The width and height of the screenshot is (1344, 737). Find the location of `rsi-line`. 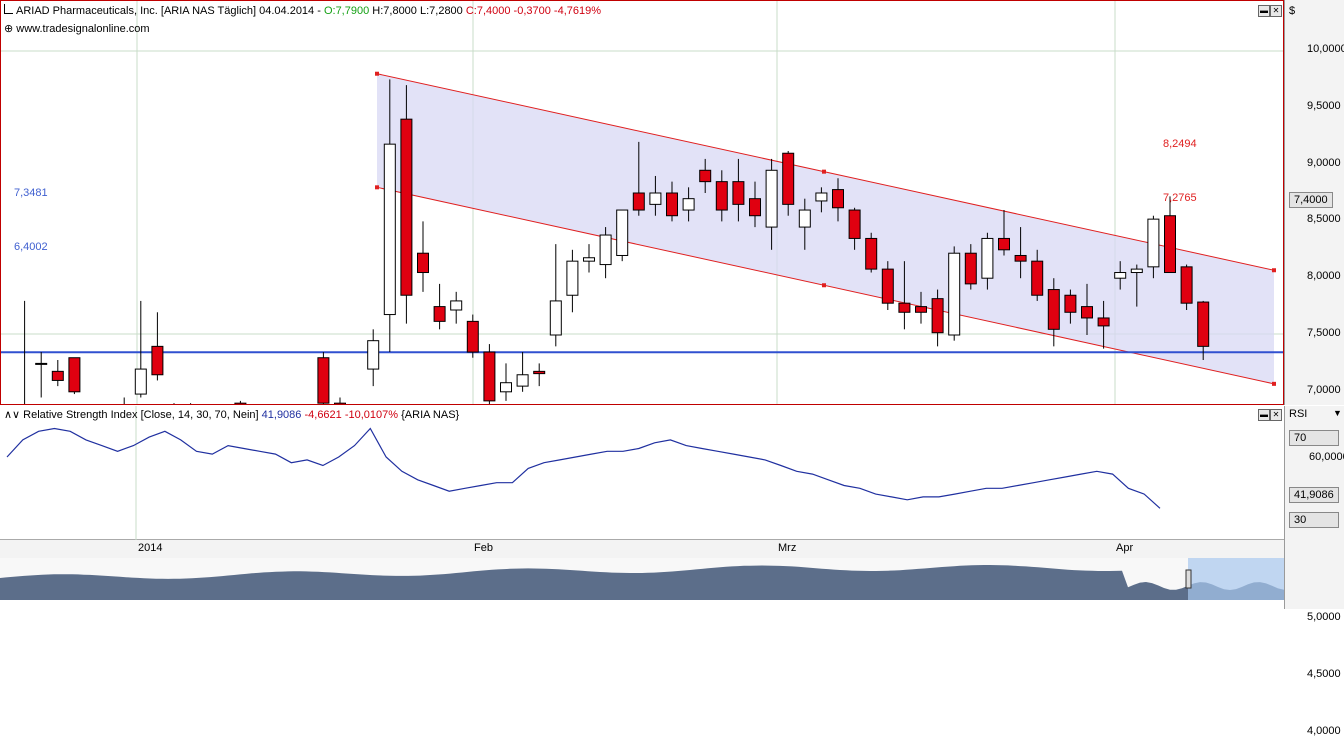

rsi-line is located at coordinates (583, 468).